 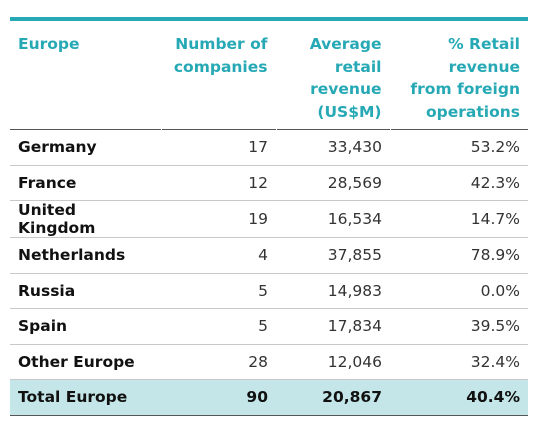 I want to click on row-foreign: 53.2%, so click(x=459, y=147).